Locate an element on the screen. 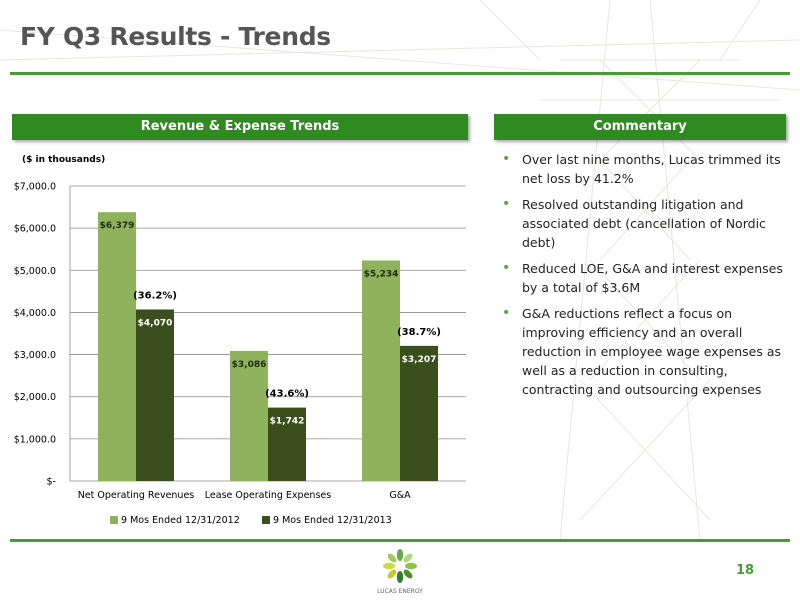  percent-change-annotation: (36.2%) is located at coordinates (155, 295).